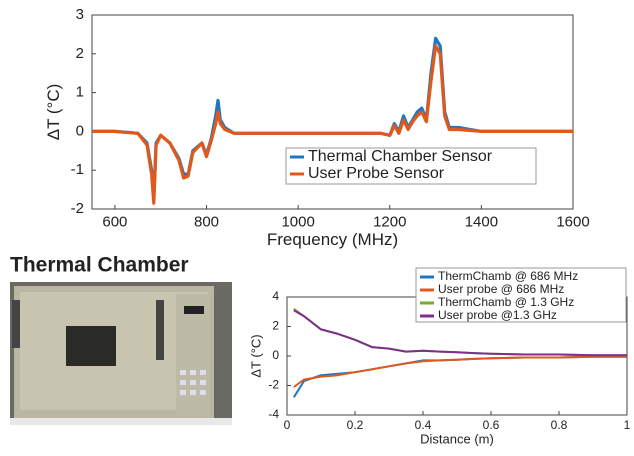 This screenshot has width=634, height=456. I want to click on x-axis-label: Distance (m), so click(457, 439).